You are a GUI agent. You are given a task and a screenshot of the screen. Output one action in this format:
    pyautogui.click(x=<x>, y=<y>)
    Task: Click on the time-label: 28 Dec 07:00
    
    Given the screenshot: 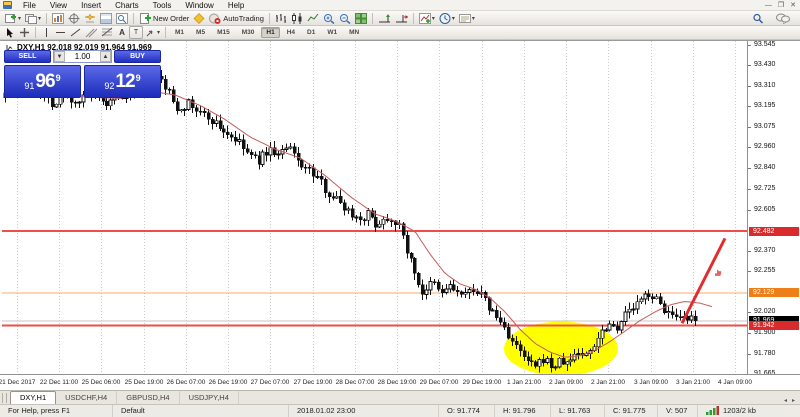 What is the action you would take?
    pyautogui.click(x=355, y=382)
    